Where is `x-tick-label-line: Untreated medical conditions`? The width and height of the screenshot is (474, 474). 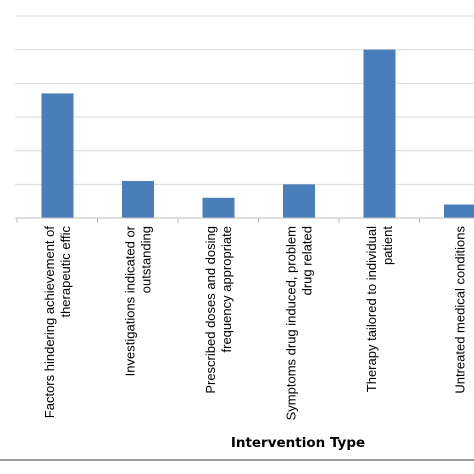
x-tick-label-line: Untreated medical conditions is located at coordinates (460, 310).